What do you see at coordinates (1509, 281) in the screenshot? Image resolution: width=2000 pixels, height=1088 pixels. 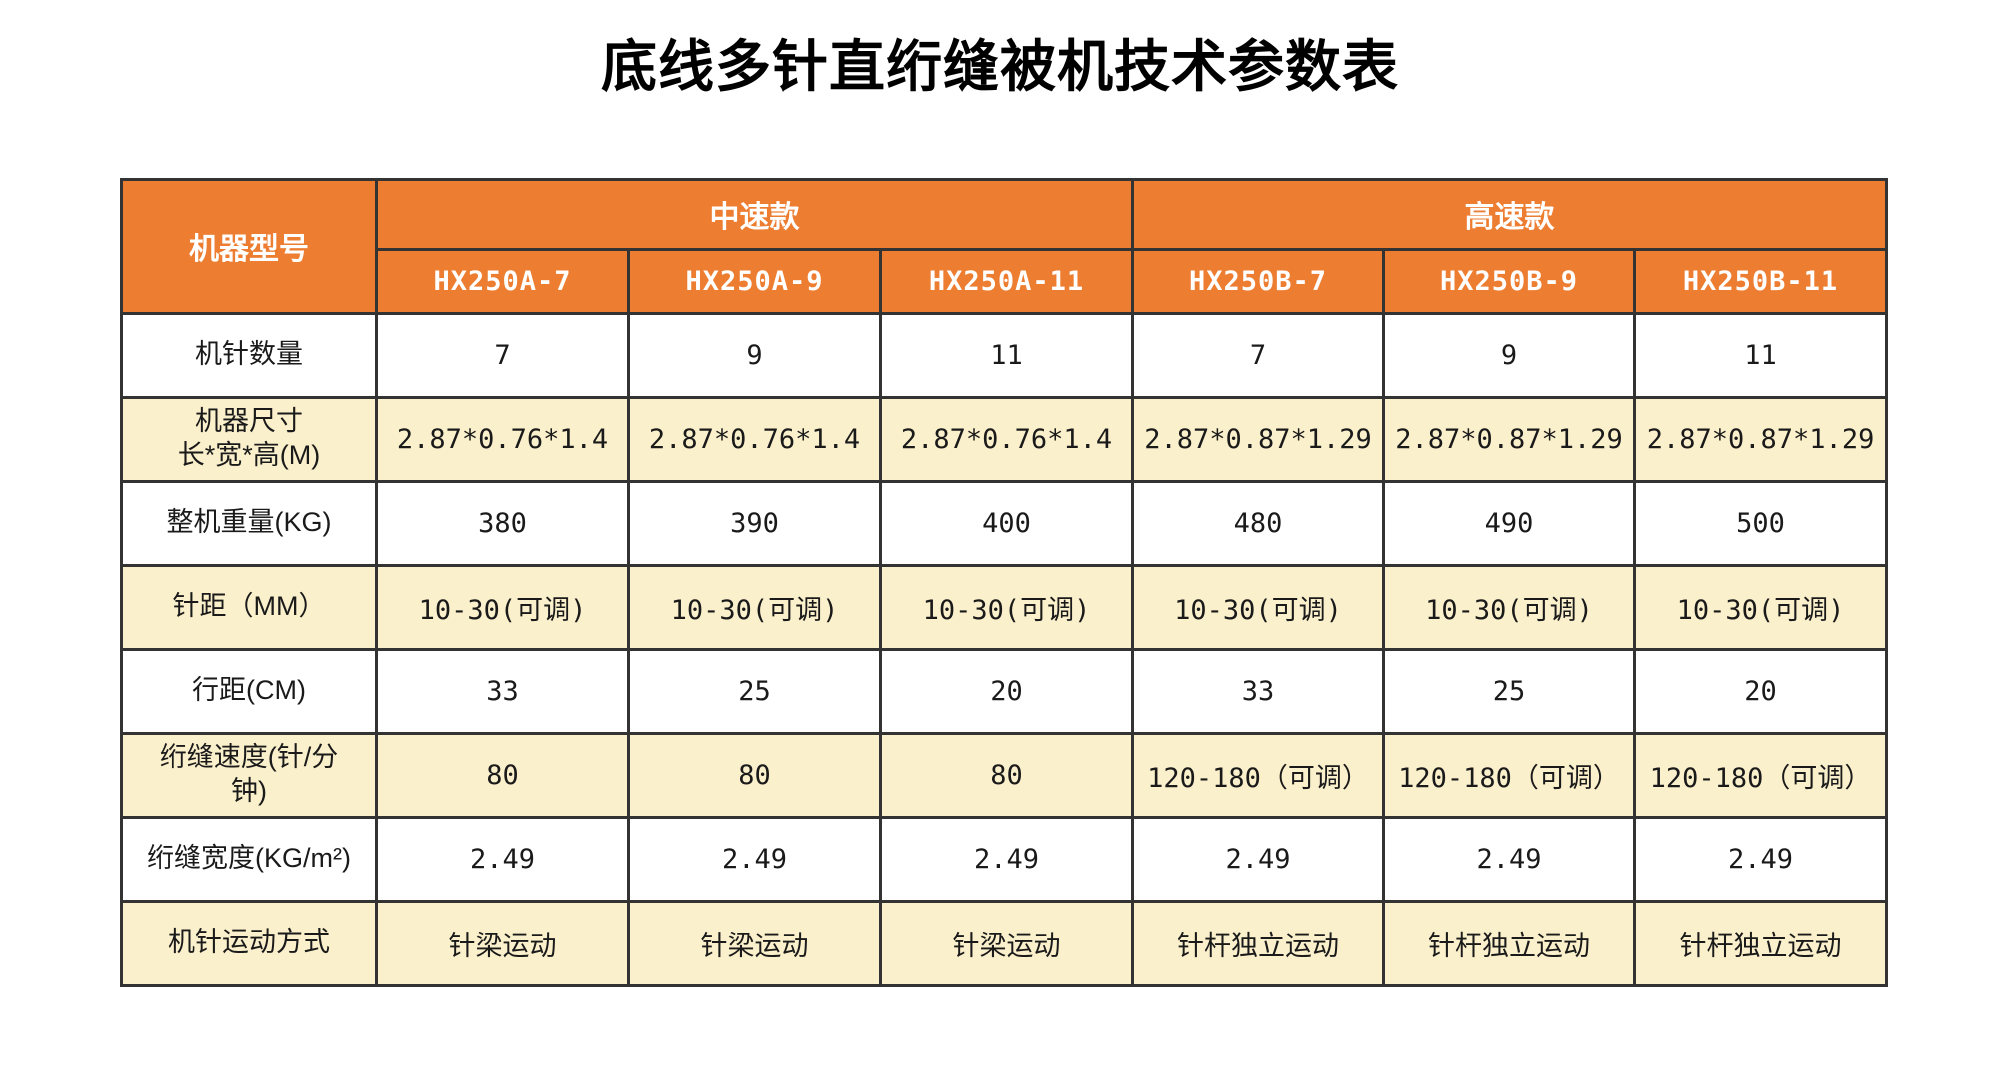 I see `model-header: HX250B-9` at bounding box center [1509, 281].